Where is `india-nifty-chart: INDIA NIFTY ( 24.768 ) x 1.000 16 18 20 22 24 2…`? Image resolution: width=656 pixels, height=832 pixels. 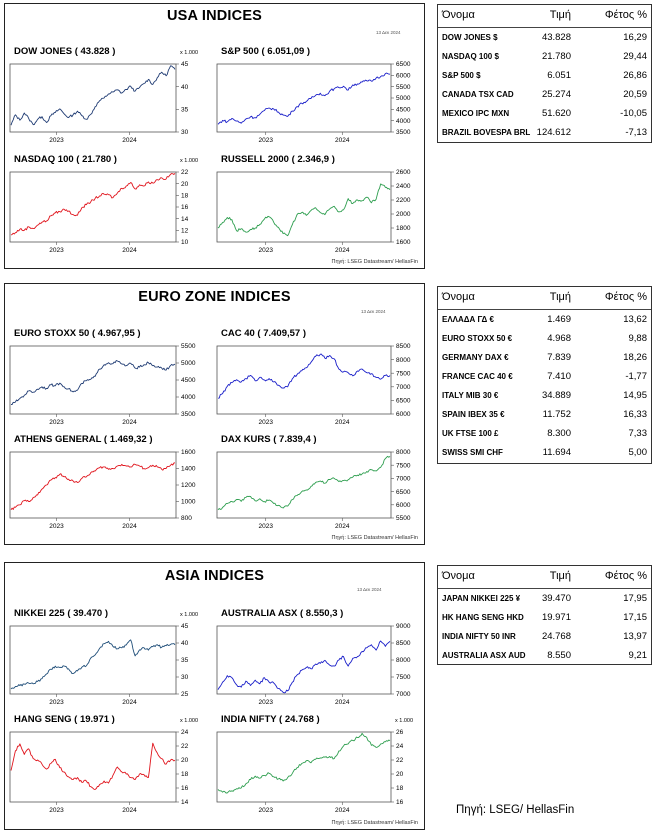 india-nifty-chart: INDIA NIFTY ( 24.768 ) x 1.000 16 18 20 22 24 2… is located at coordinates (314, 764).